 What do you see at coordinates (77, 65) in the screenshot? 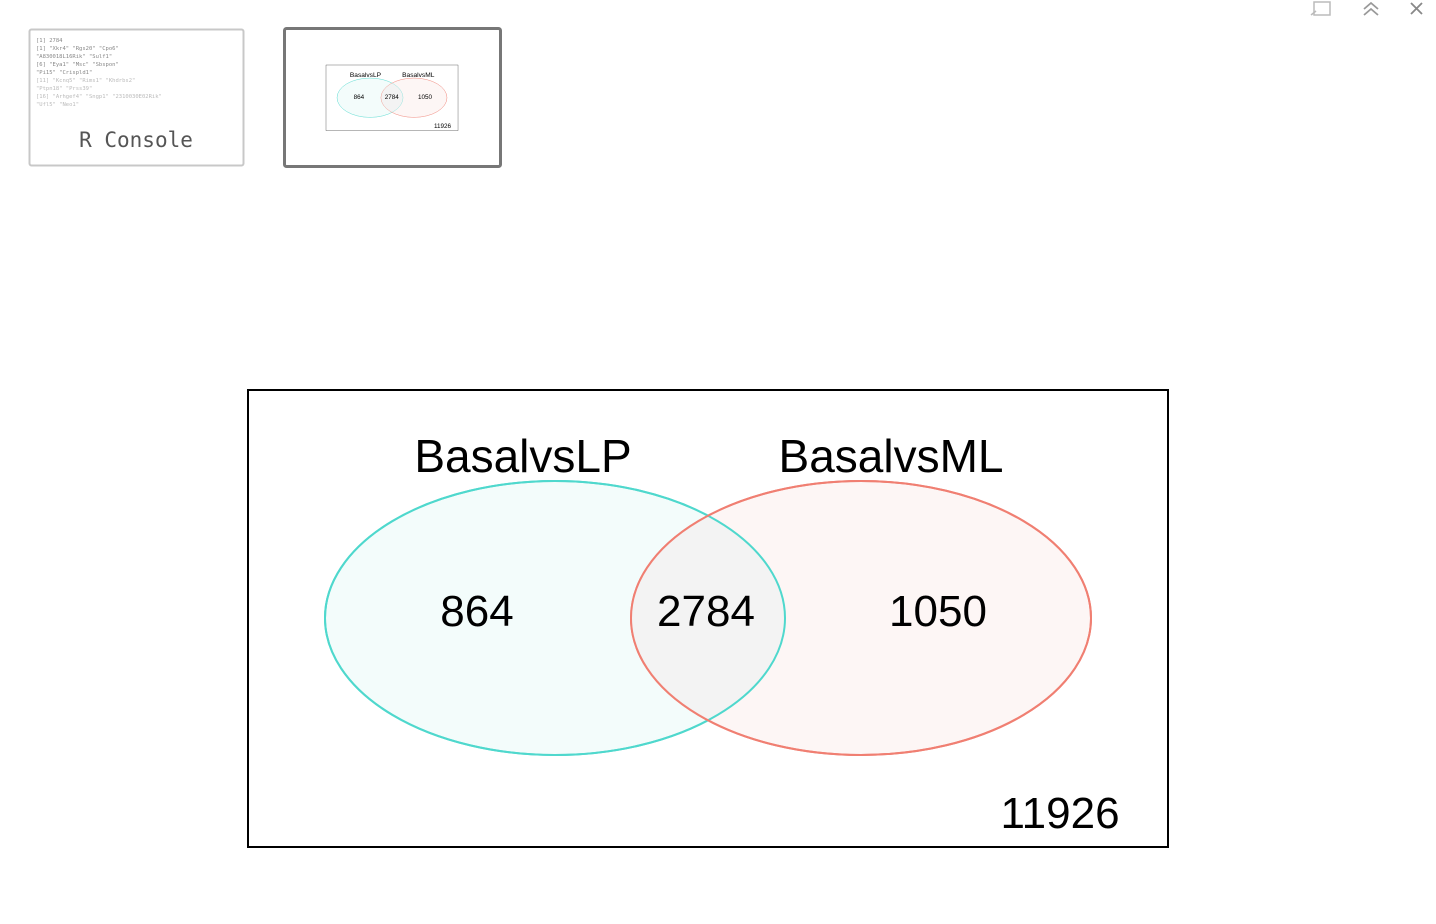
I see `console-line: [6] "Eya1" "Msc" "Sbspon"` at bounding box center [77, 65].